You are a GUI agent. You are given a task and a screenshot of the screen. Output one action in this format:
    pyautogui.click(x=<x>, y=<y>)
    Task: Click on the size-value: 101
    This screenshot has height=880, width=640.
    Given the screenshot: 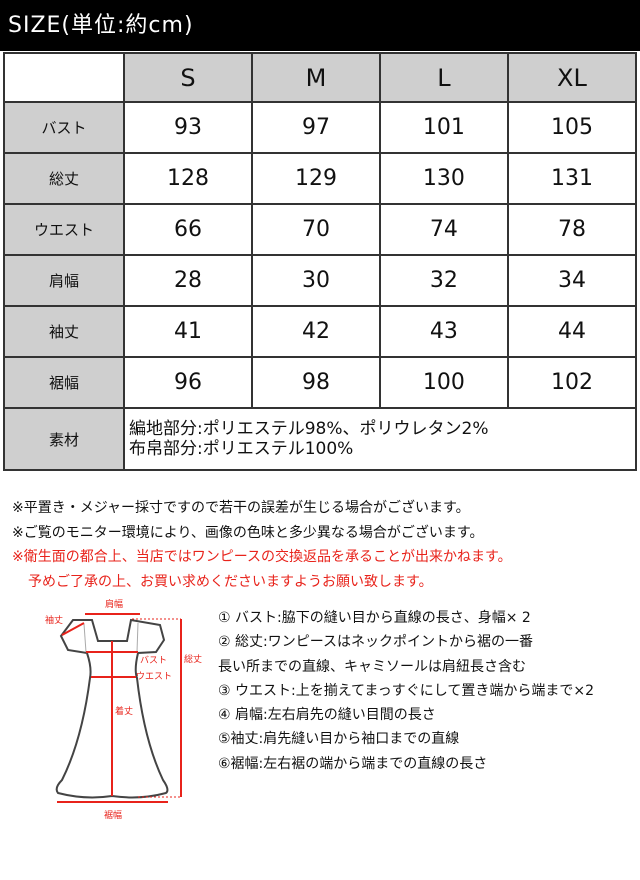 What is the action you would take?
    pyautogui.click(x=443, y=127)
    